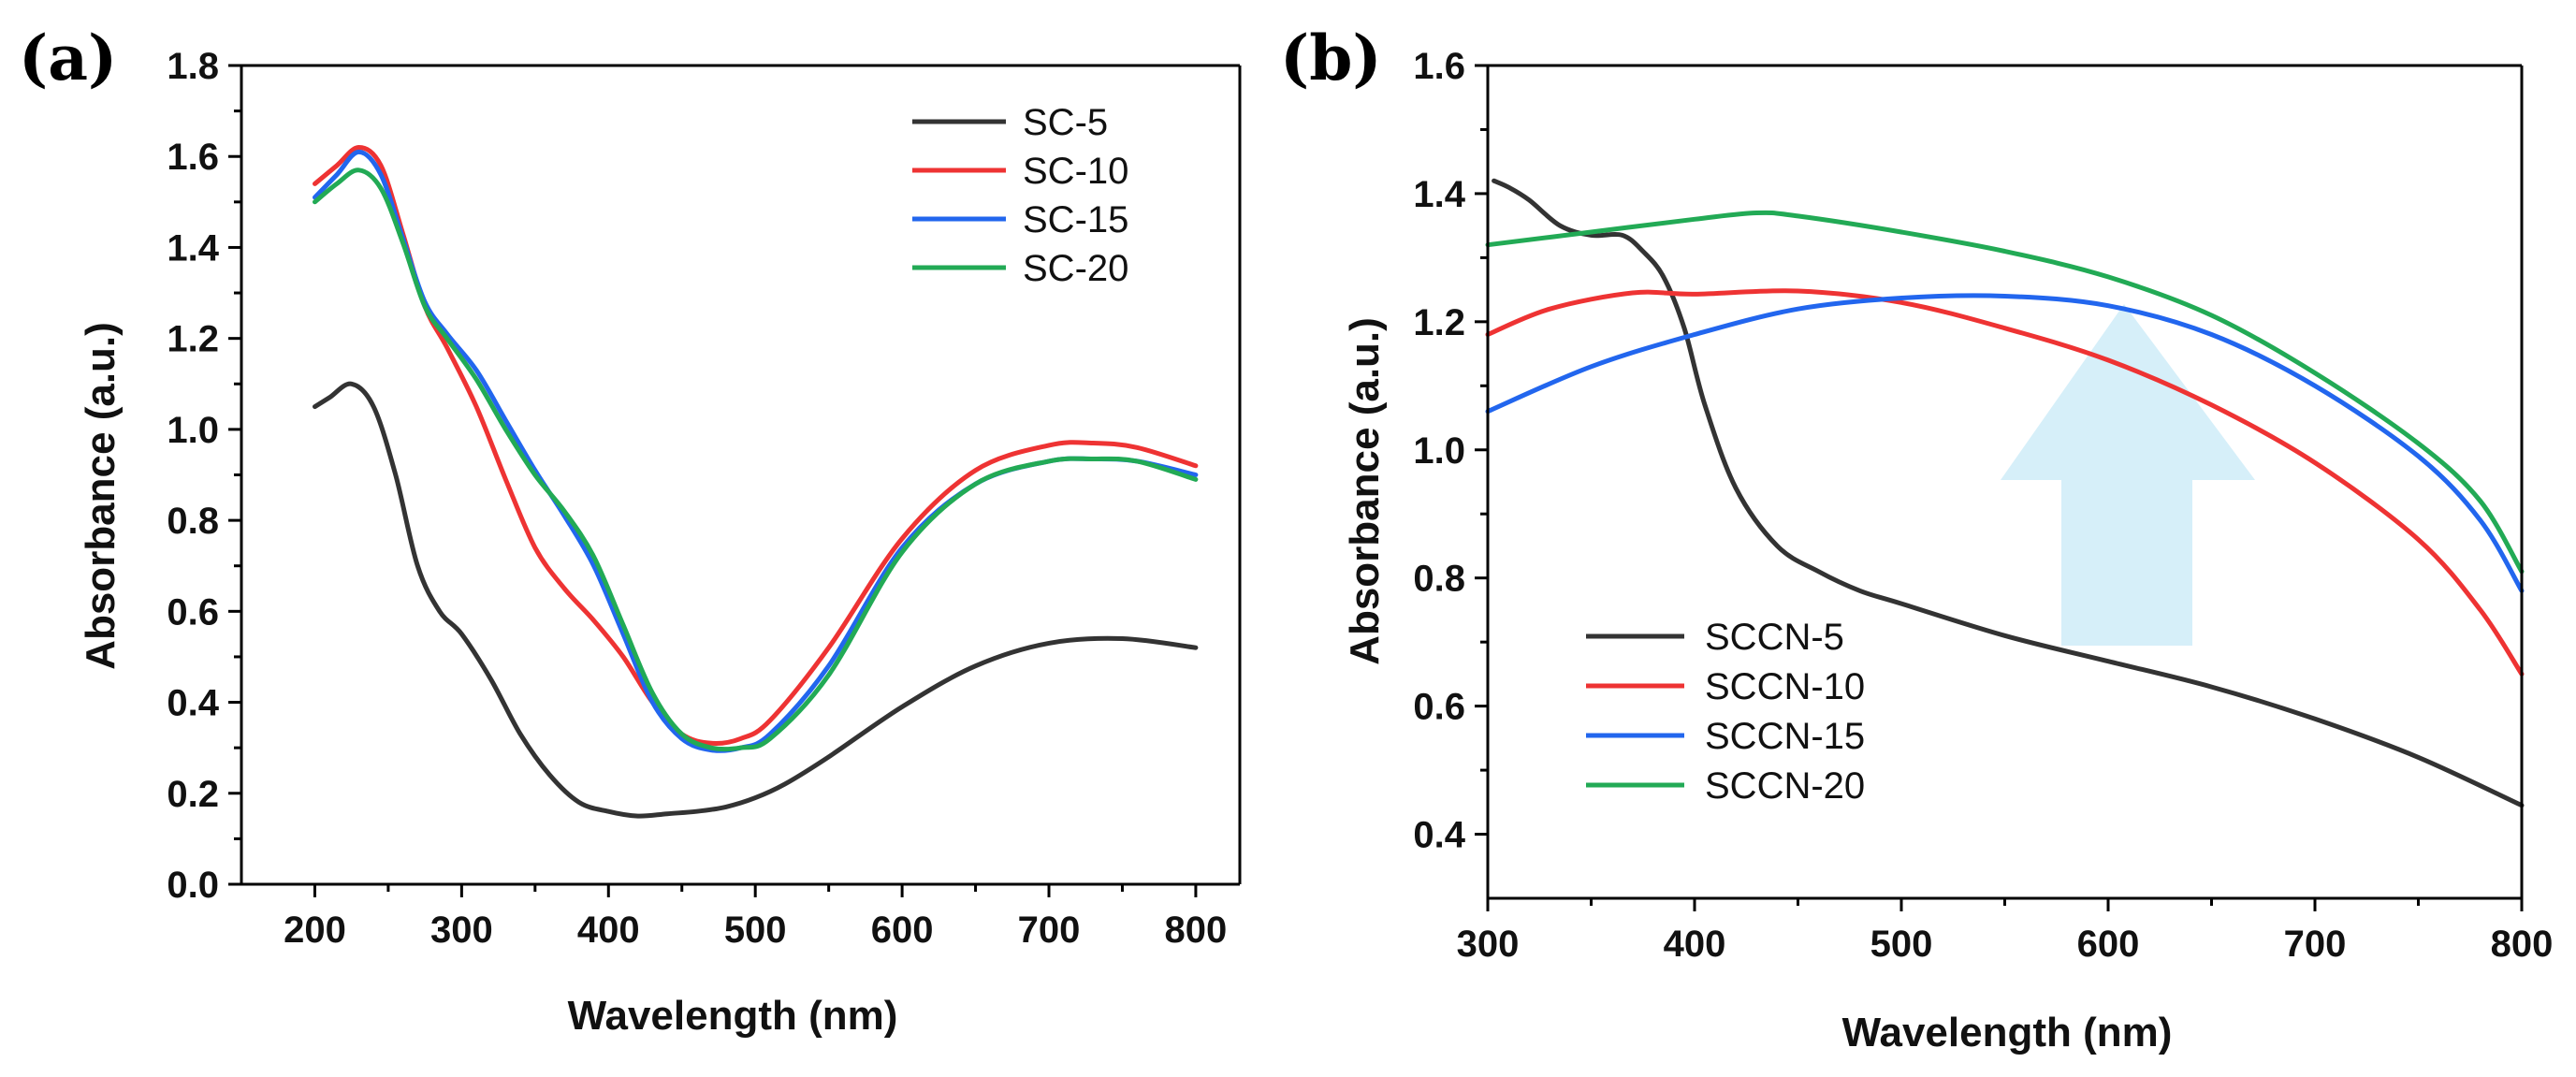 This screenshot has width=2576, height=1077. What do you see at coordinates (1774, 637) in the screenshot?
I see `panel-b-legend-label-sccn-5: SCCN-5` at bounding box center [1774, 637].